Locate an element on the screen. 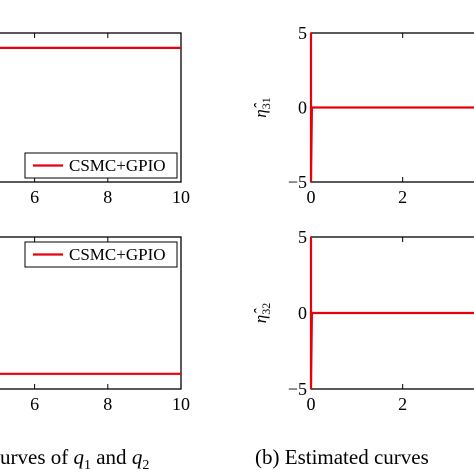  panel-b-bottom-ytick-label: 5 is located at coordinates (302, 237).